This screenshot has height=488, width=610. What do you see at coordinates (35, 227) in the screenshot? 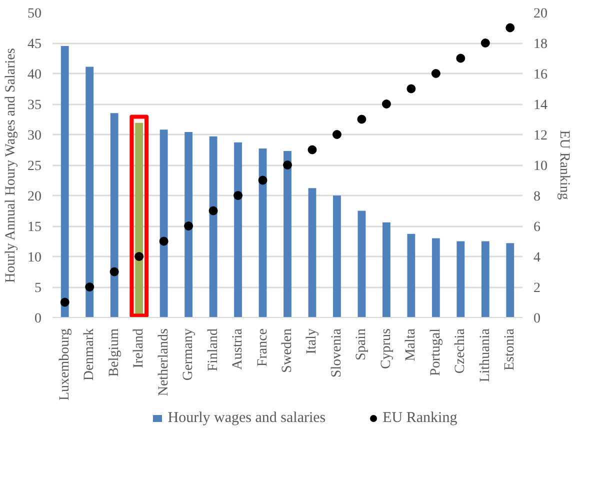
I see `y-tick-label: 15` at bounding box center [35, 227].